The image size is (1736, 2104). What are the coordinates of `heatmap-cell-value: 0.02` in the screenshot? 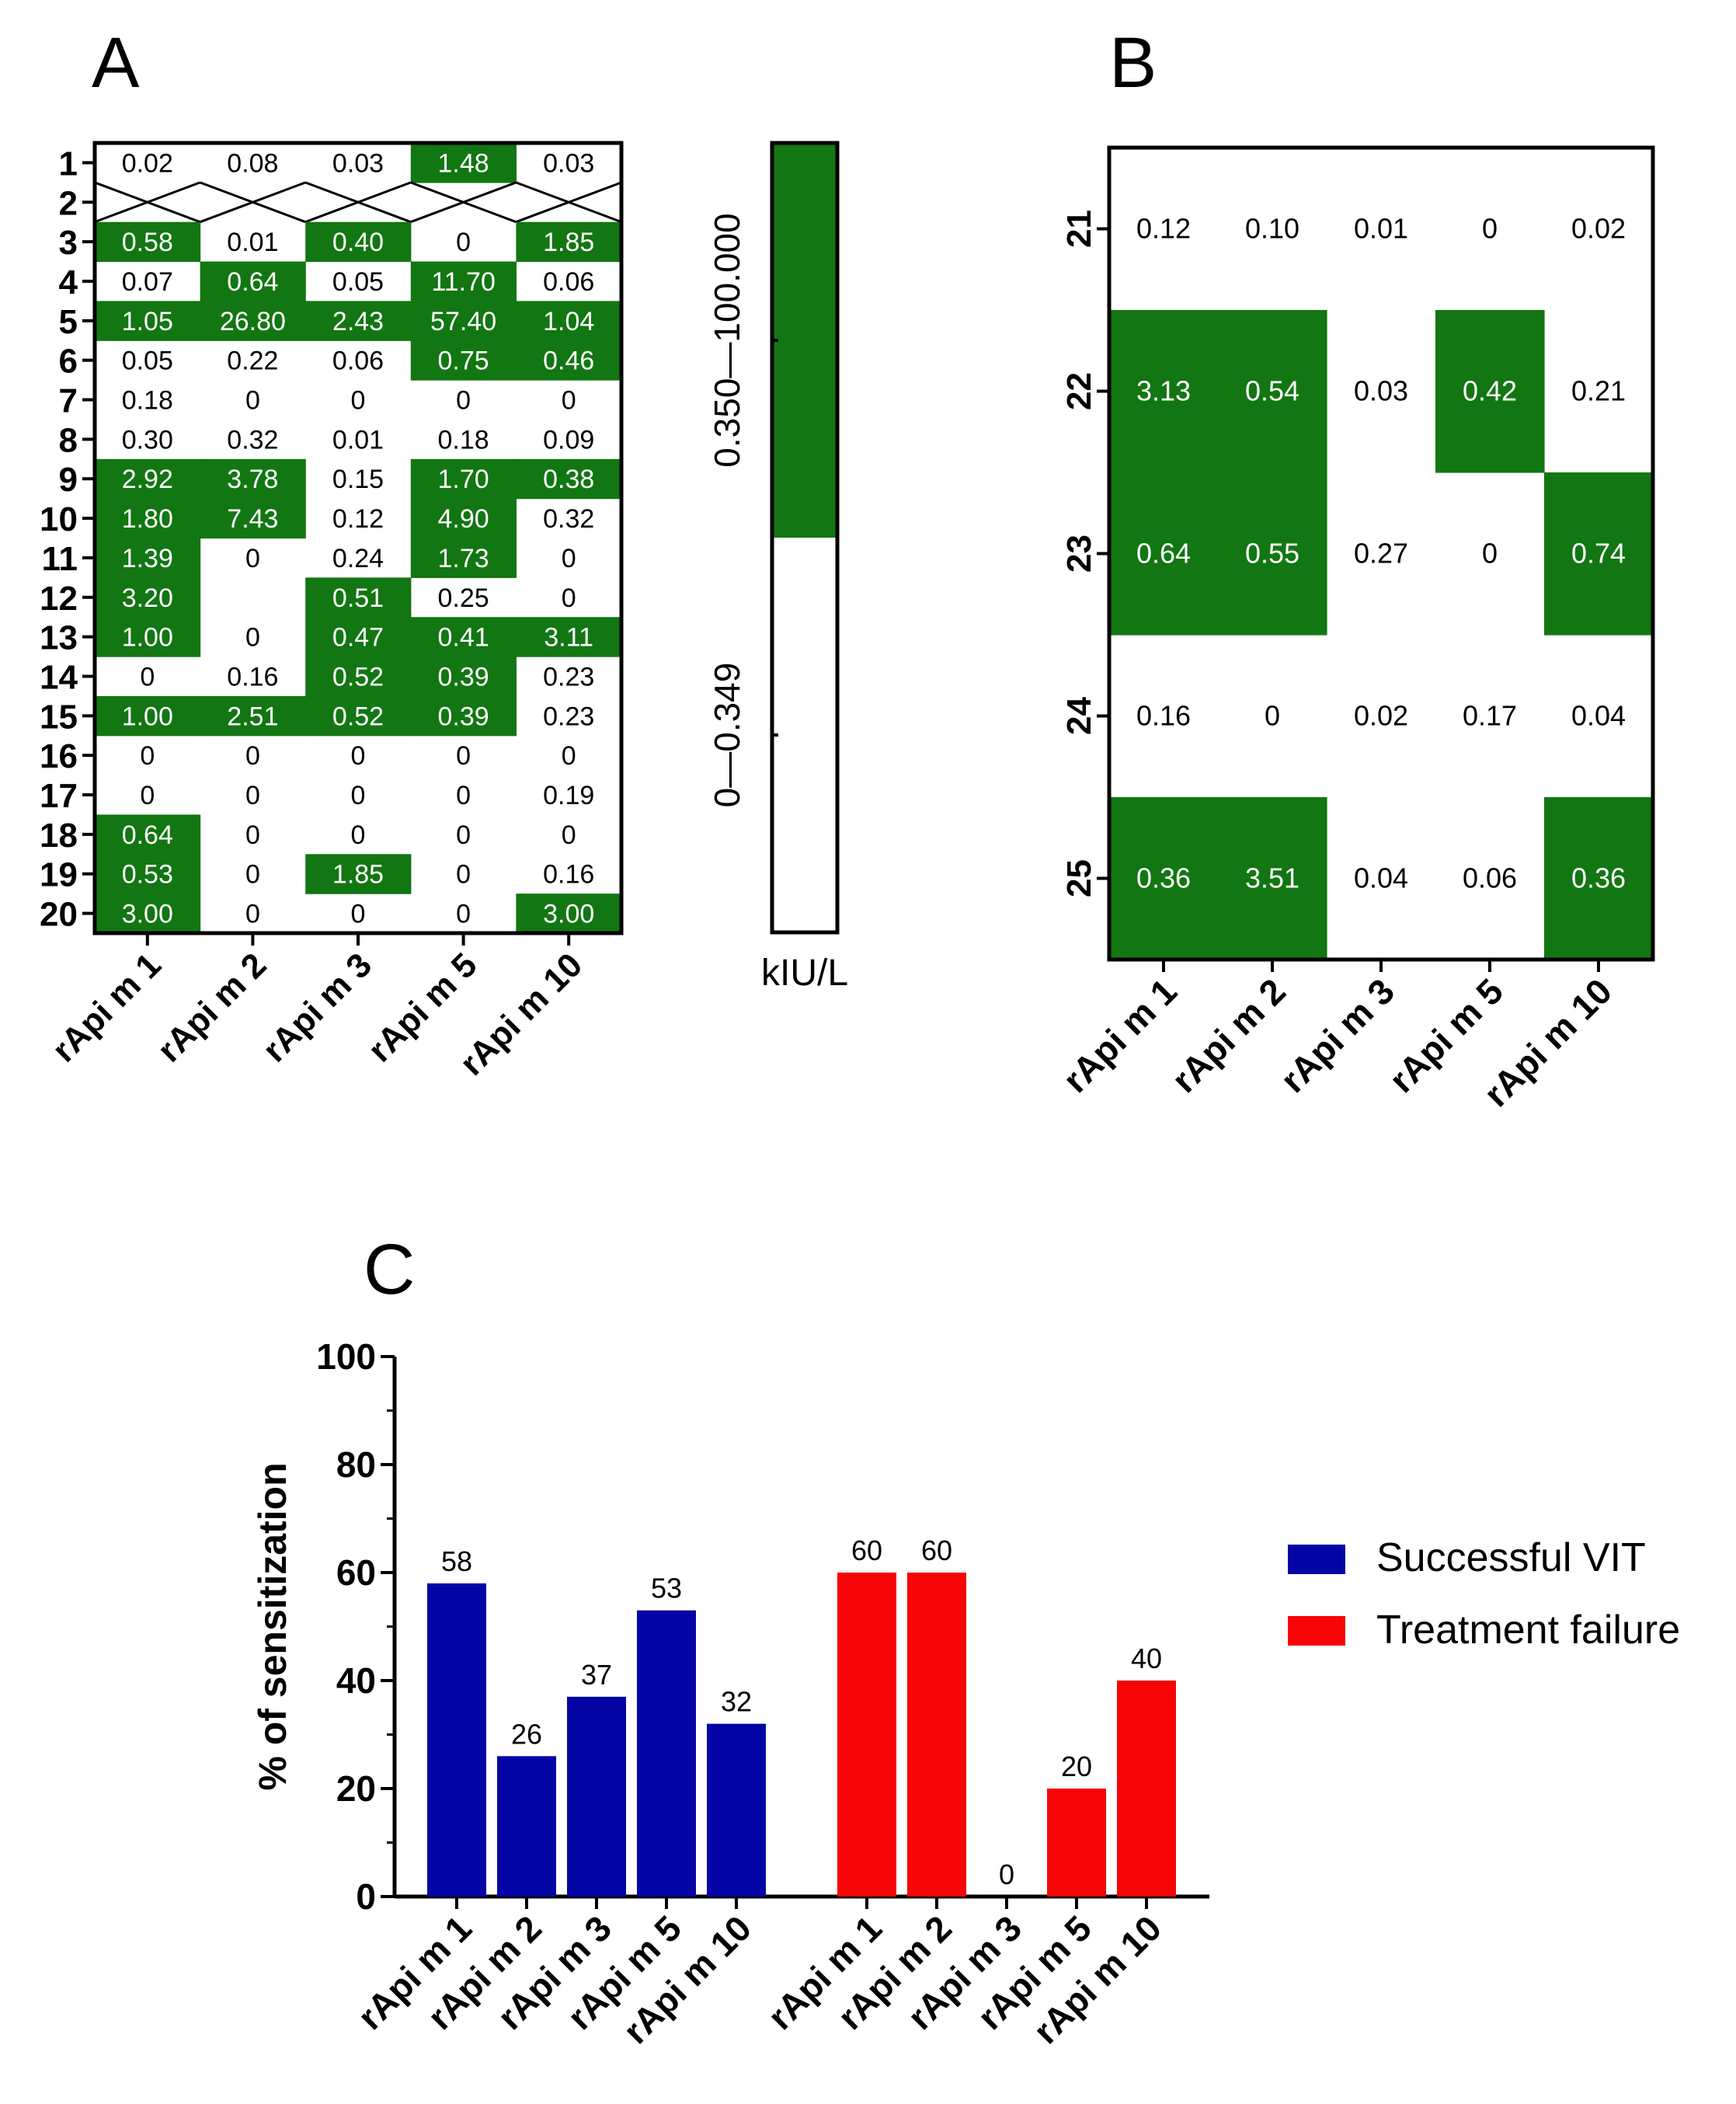 It's located at (1598, 229).